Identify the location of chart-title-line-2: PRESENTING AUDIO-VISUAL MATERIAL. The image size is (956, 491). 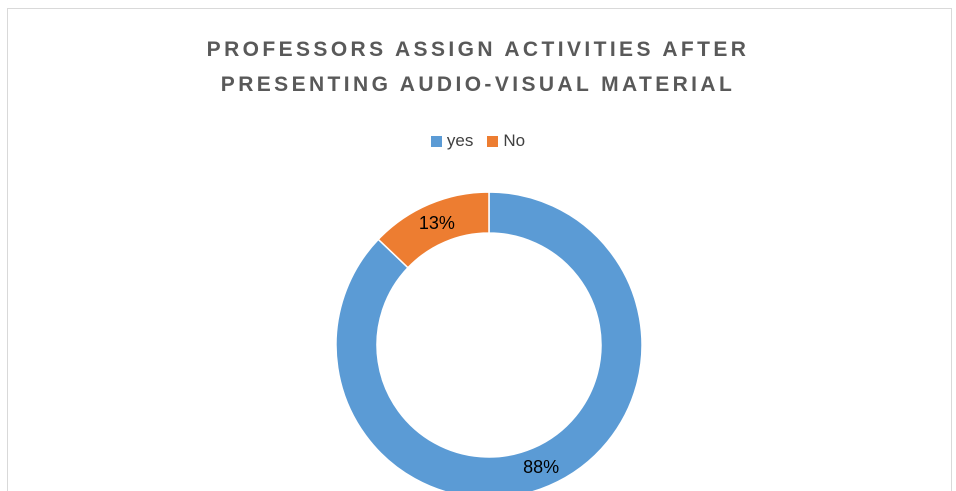
(478, 84).